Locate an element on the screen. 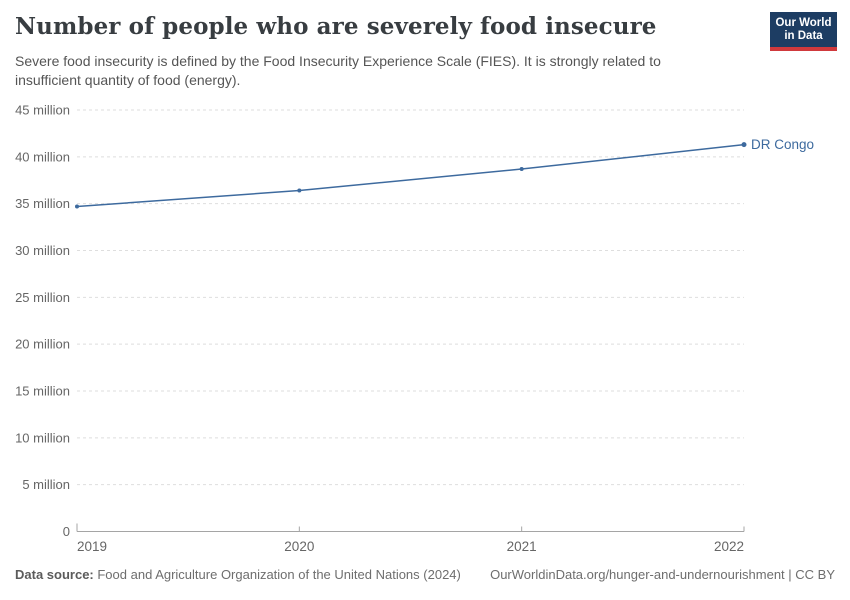  y-tick-label: 20 million is located at coordinates (42, 344).